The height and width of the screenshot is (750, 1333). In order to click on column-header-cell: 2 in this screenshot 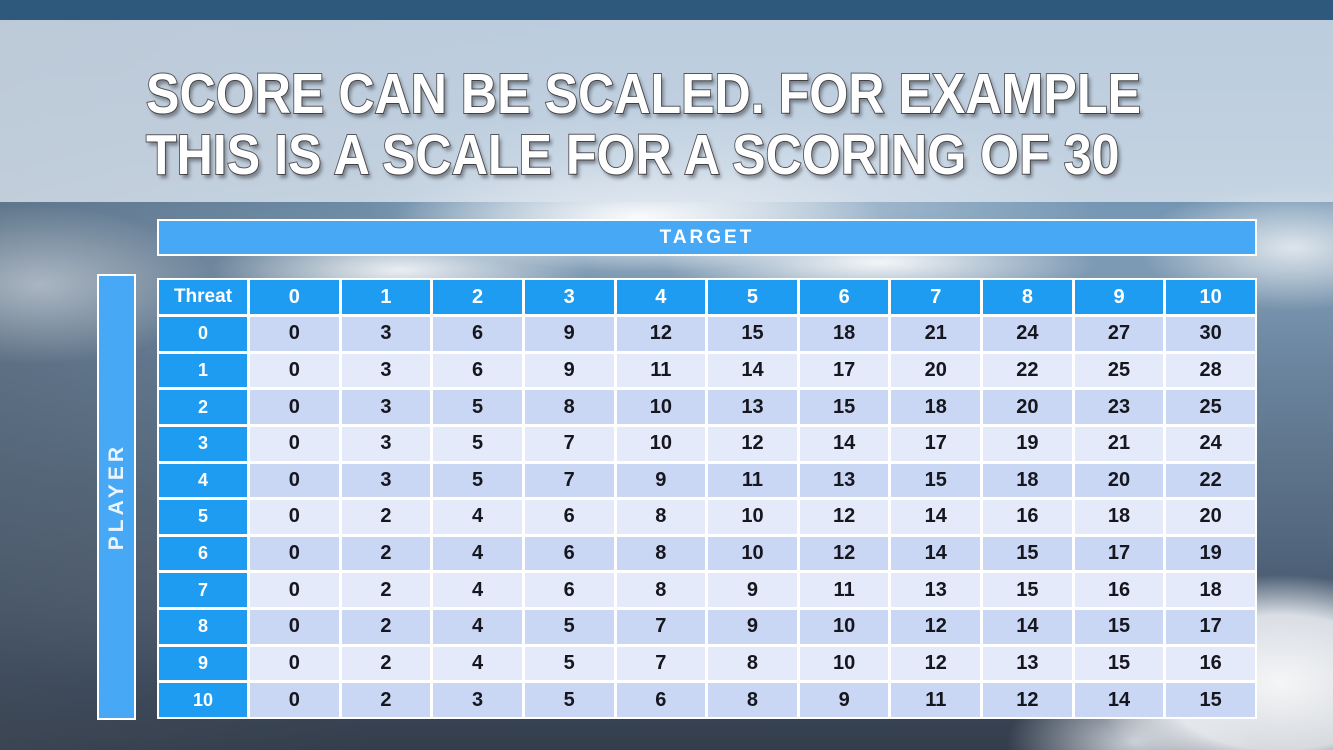, I will do `click(477, 297)`.